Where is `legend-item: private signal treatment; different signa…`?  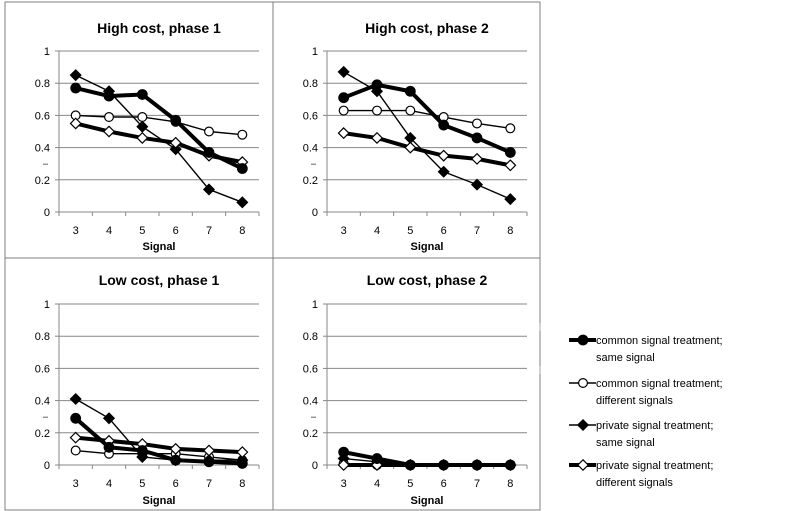
legend-item: private signal treatment; different signa… is located at coordinates (641, 473).